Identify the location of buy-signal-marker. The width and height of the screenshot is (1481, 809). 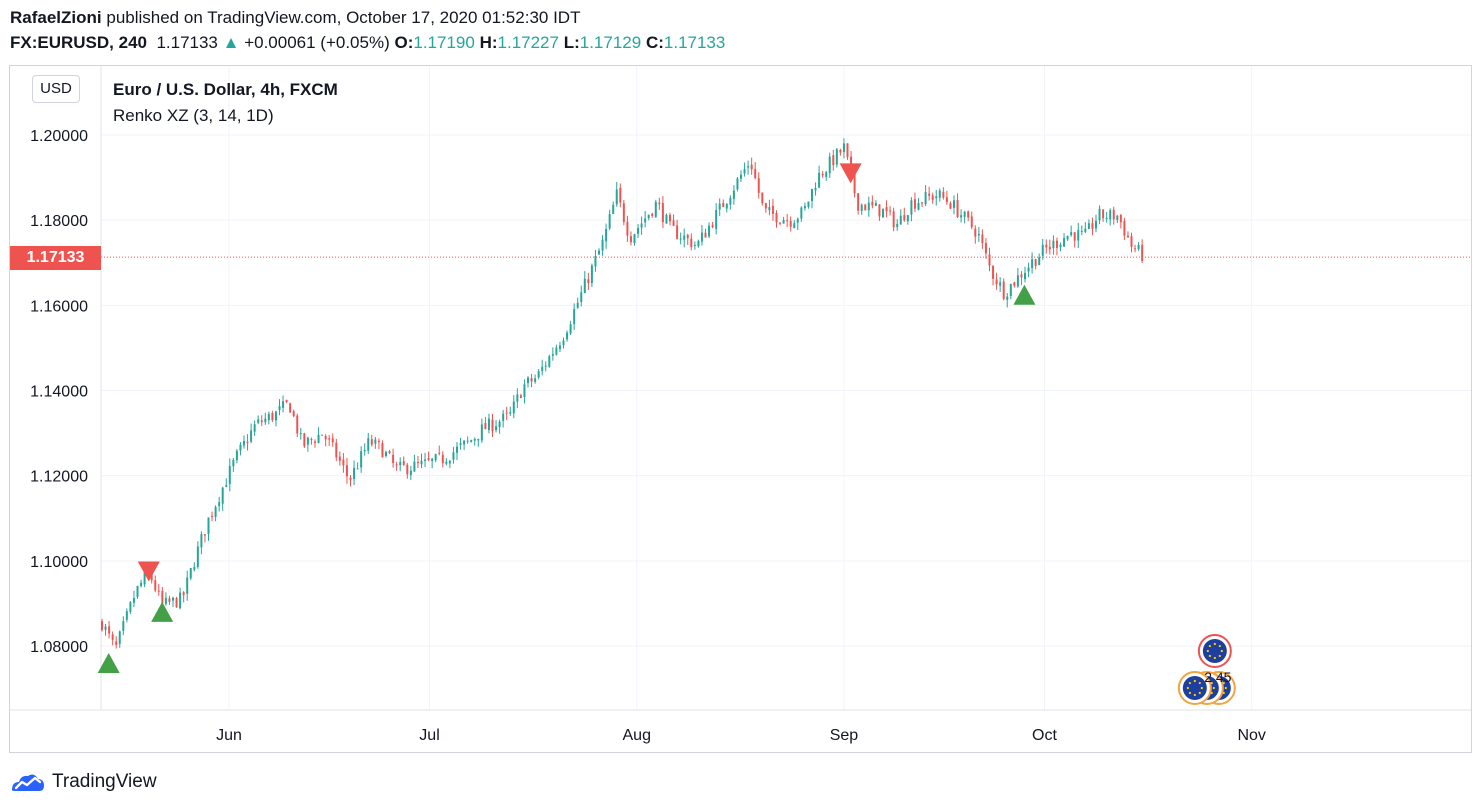
(162, 611).